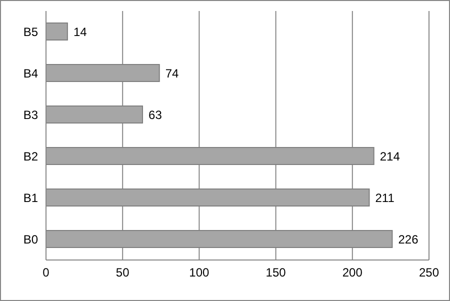 Image resolution: width=450 pixels, height=301 pixels. Describe the element at coordinates (30, 32) in the screenshot. I see `y-tick-label: B5` at that location.